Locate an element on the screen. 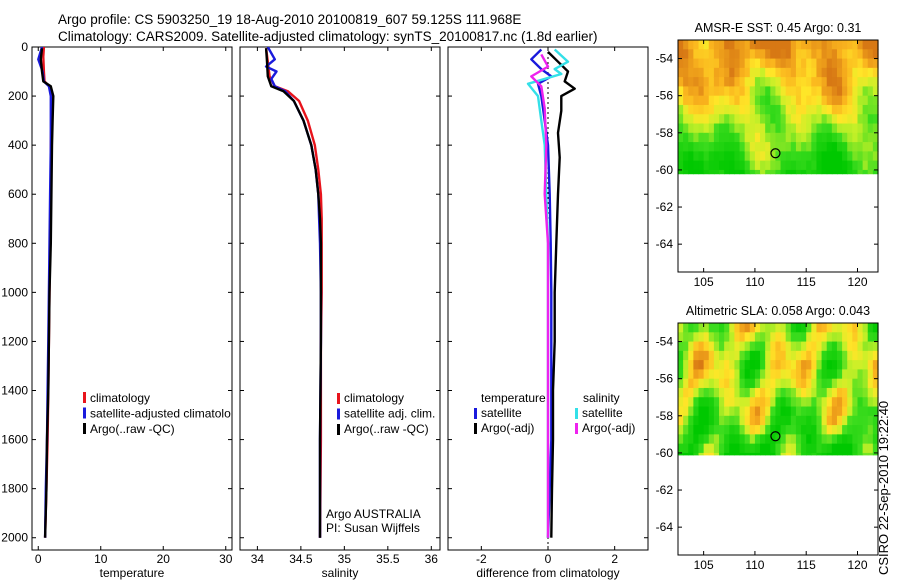 The height and width of the screenshot is (580, 900). salinity-legend-swatch is located at coordinates (338, 429).